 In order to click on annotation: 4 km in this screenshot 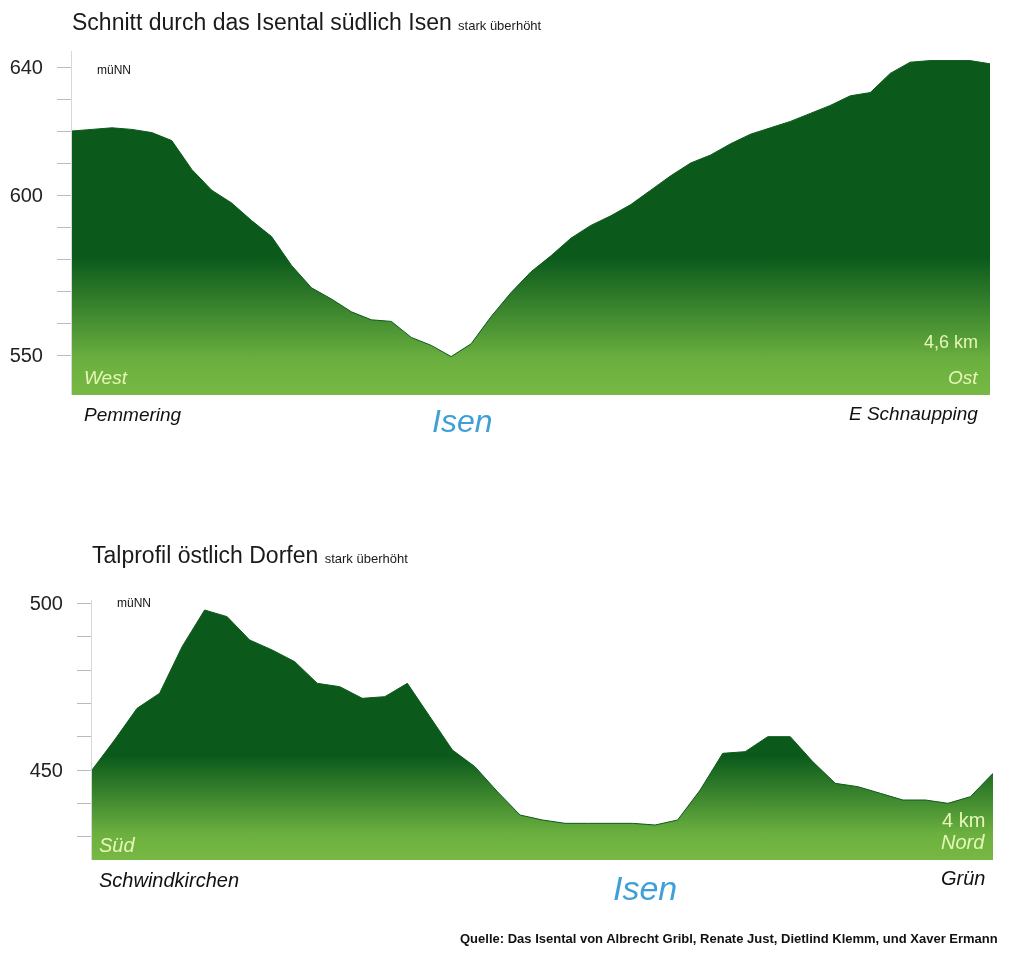, I will do `click(964, 820)`.